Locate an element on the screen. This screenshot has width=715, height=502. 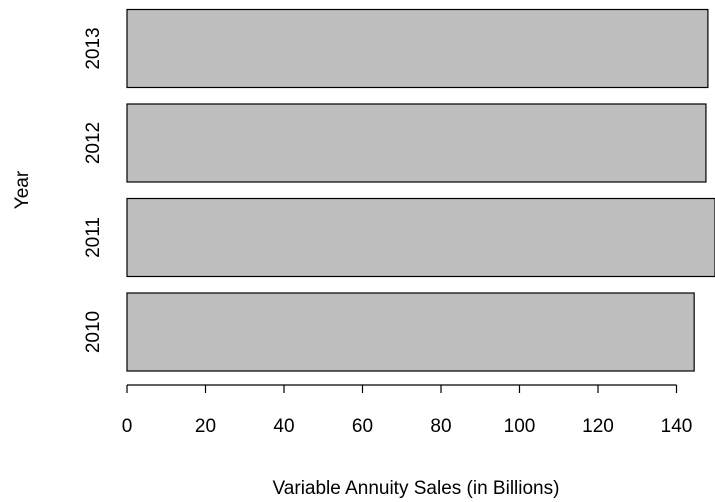
y-tick-label-2010: 2010 is located at coordinates (93, 332).